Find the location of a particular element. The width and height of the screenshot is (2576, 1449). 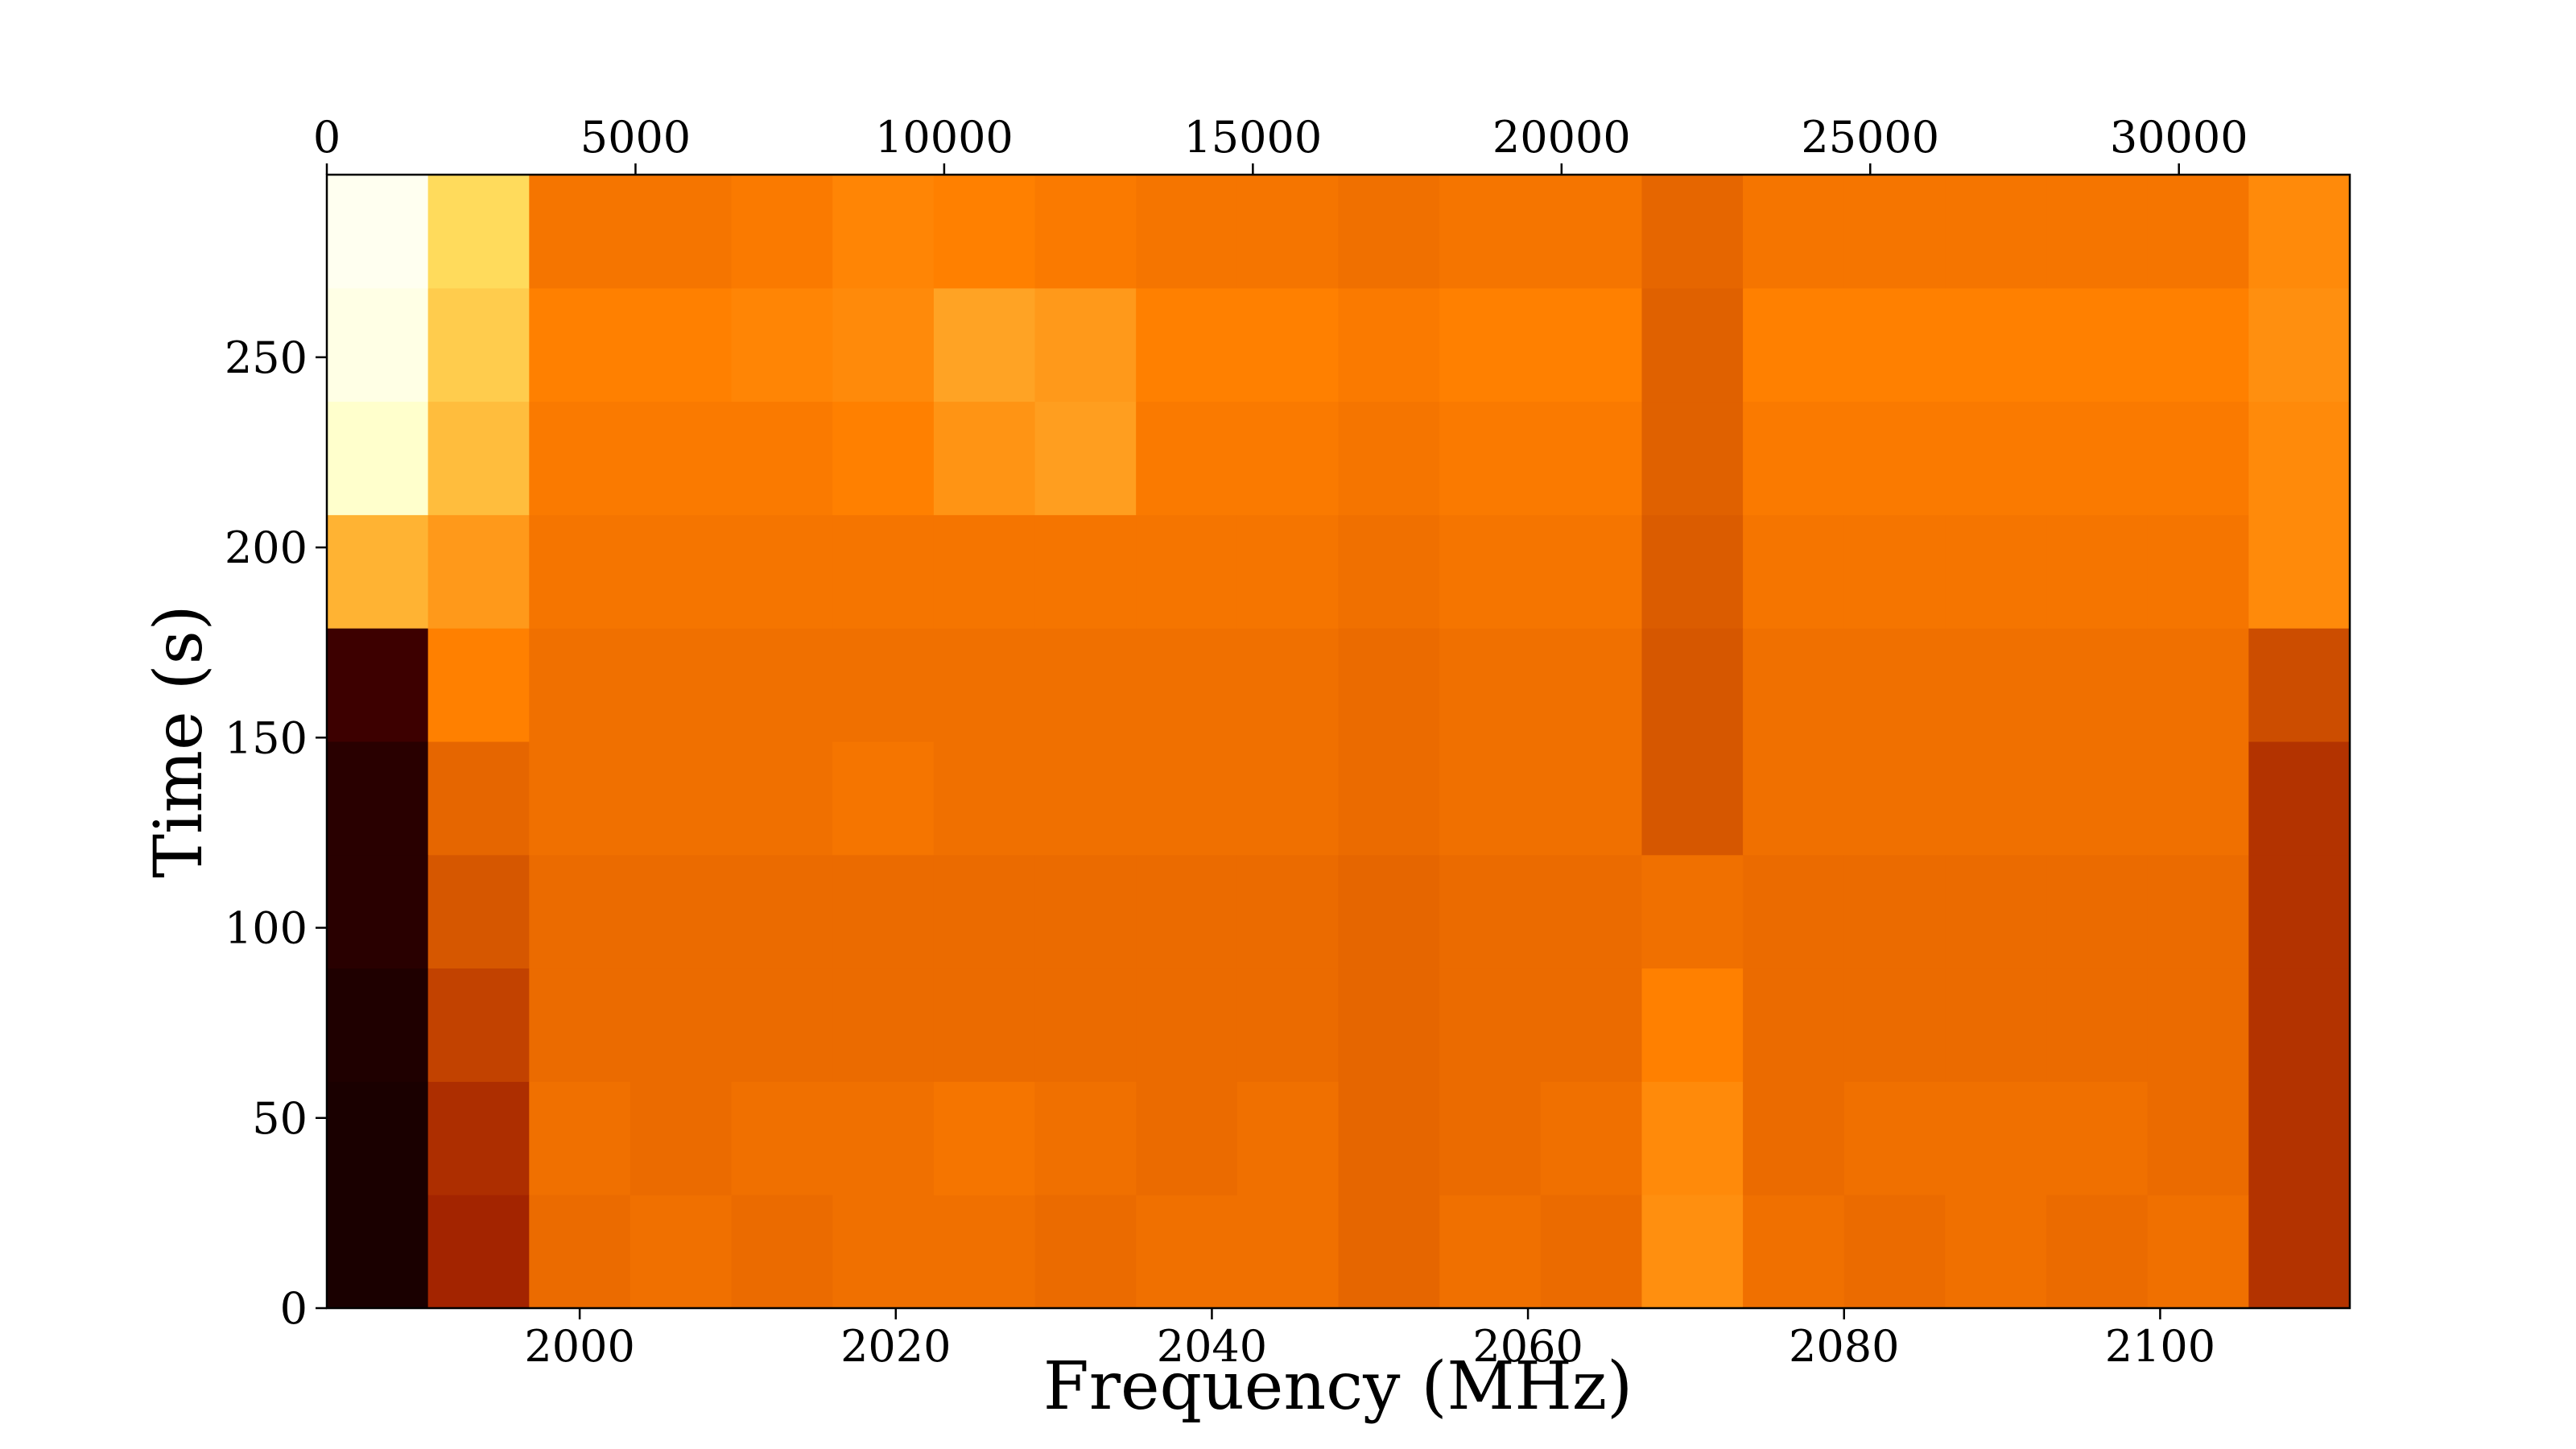

x-tick-label: 2040 is located at coordinates (1212, 1346).